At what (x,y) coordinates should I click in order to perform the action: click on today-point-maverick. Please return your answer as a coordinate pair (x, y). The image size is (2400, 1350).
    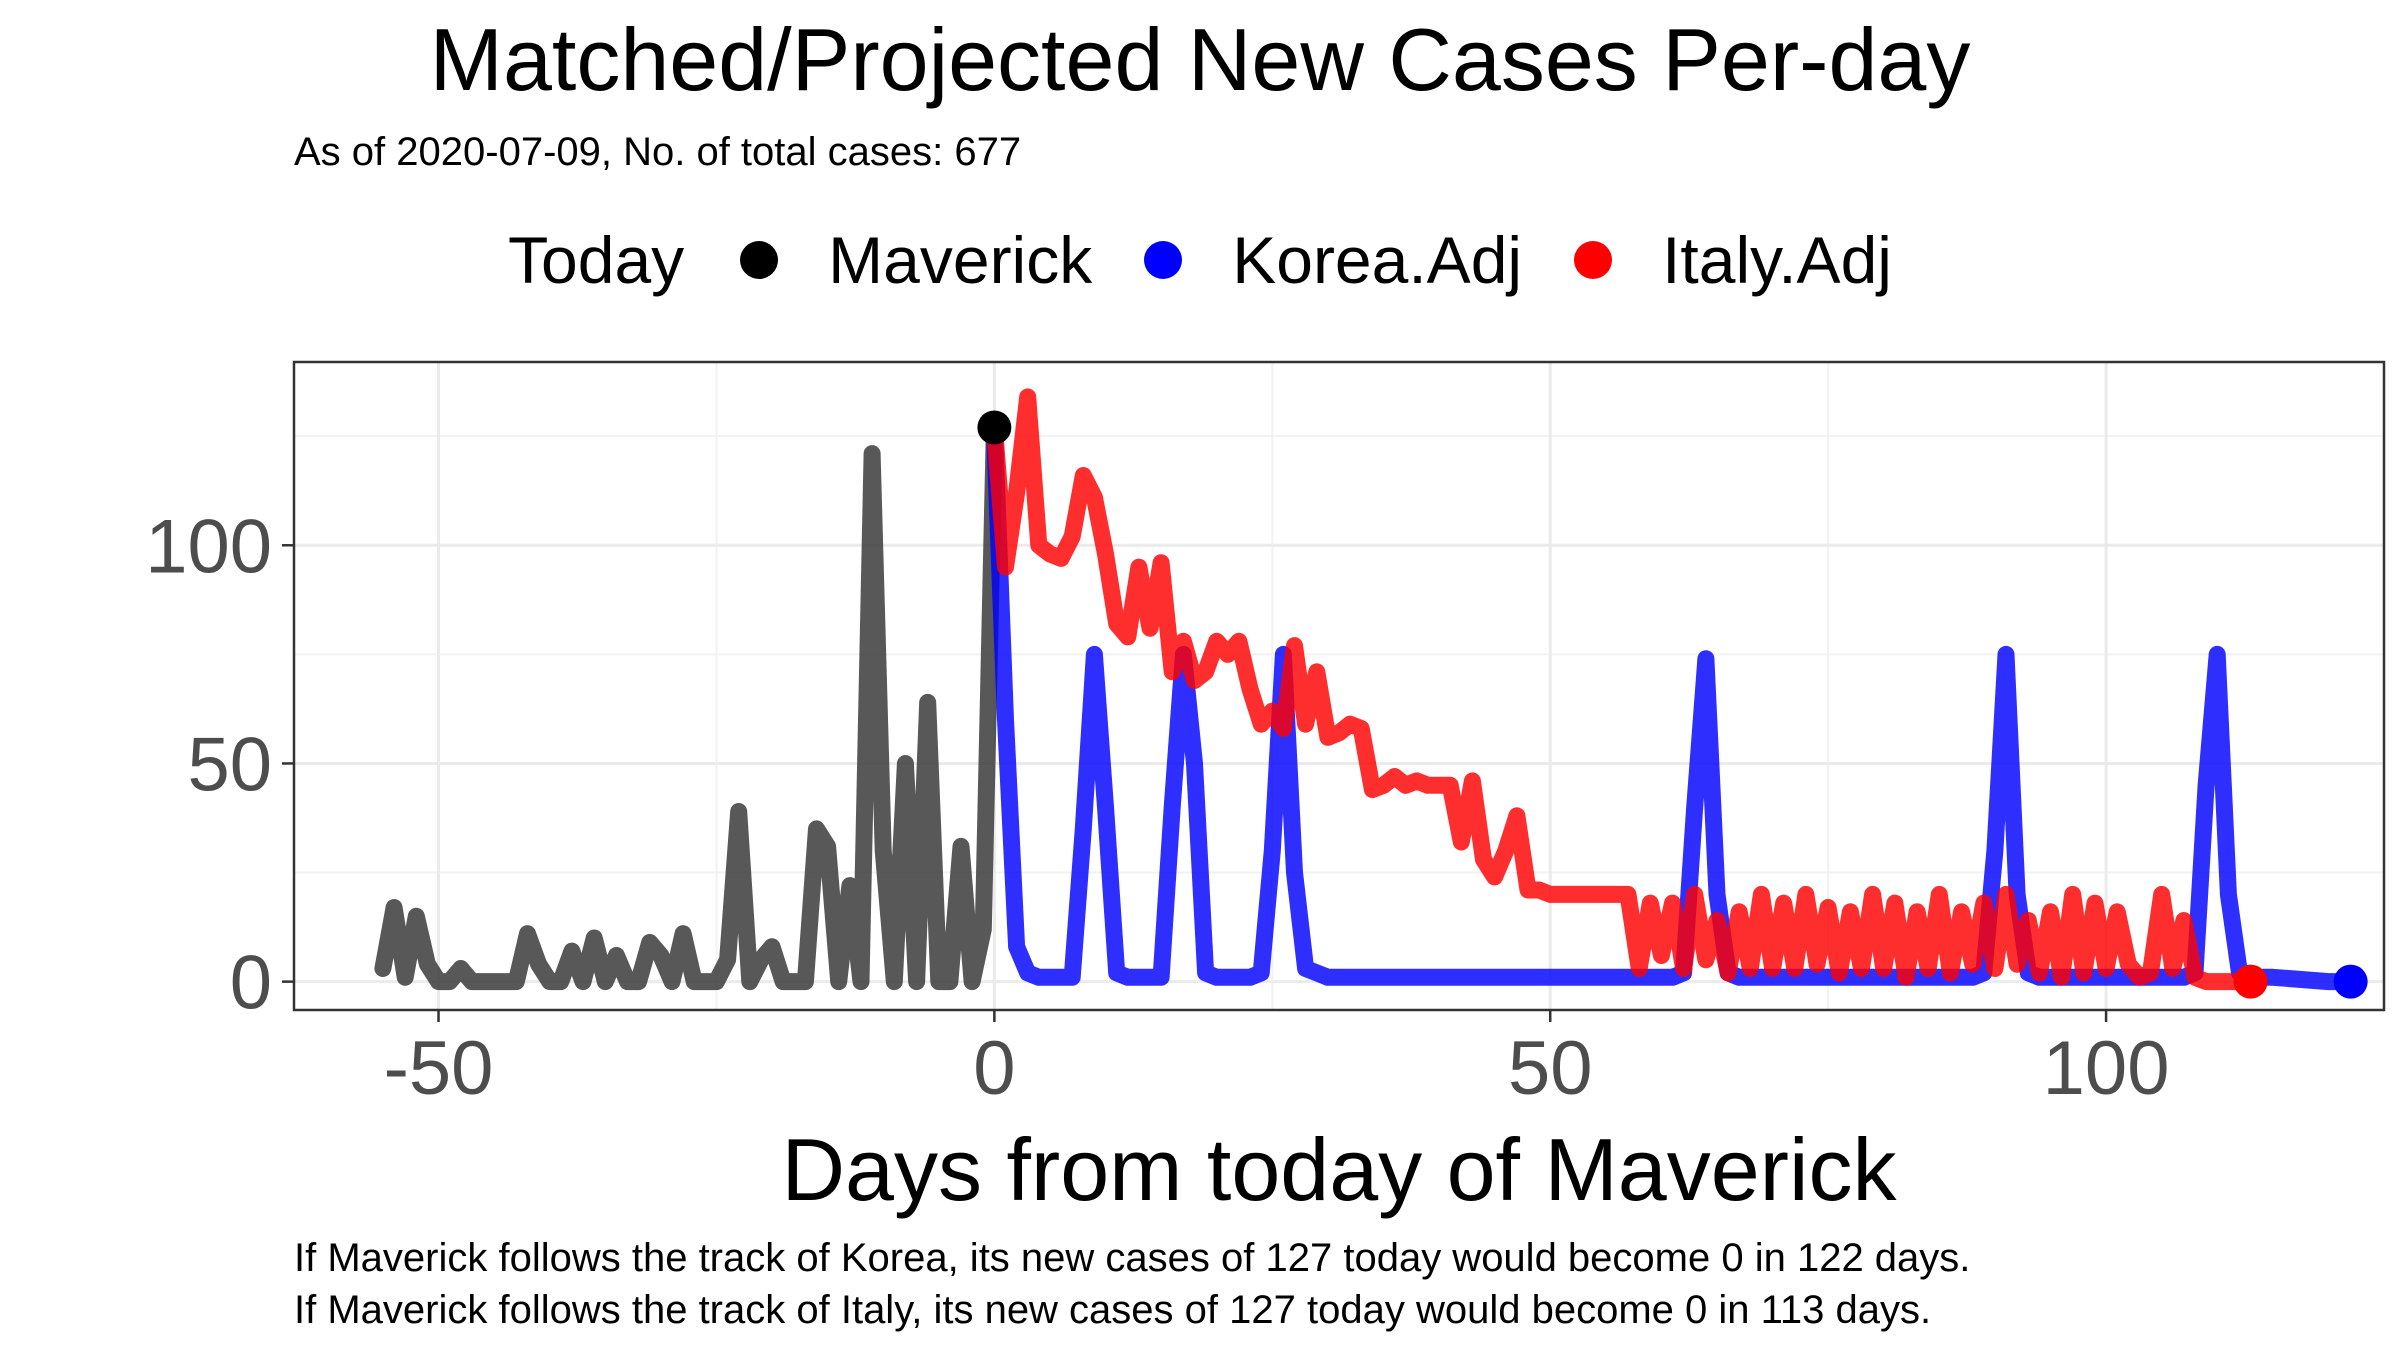
    Looking at the image, I should click on (994, 427).